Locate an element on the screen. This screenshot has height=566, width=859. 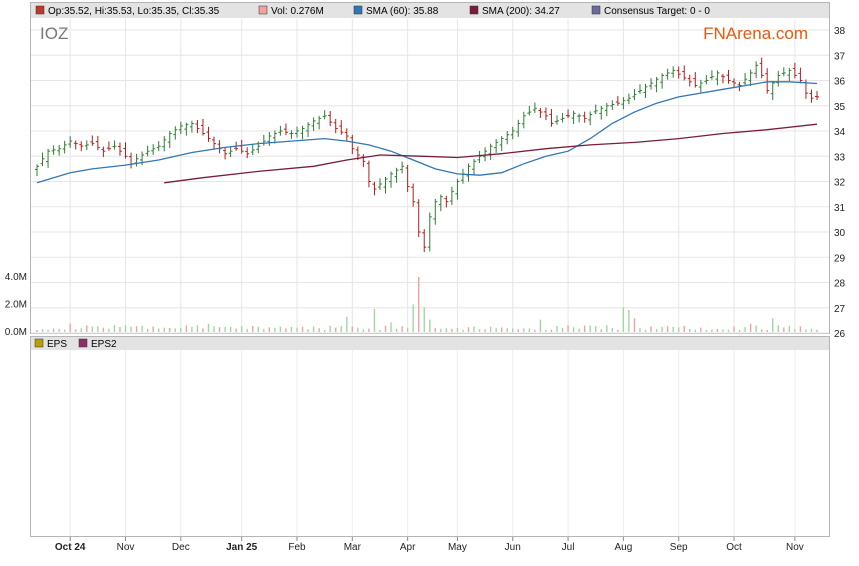
legend-sma60-text: SMA (60): 35.88 is located at coordinates (402, 11).